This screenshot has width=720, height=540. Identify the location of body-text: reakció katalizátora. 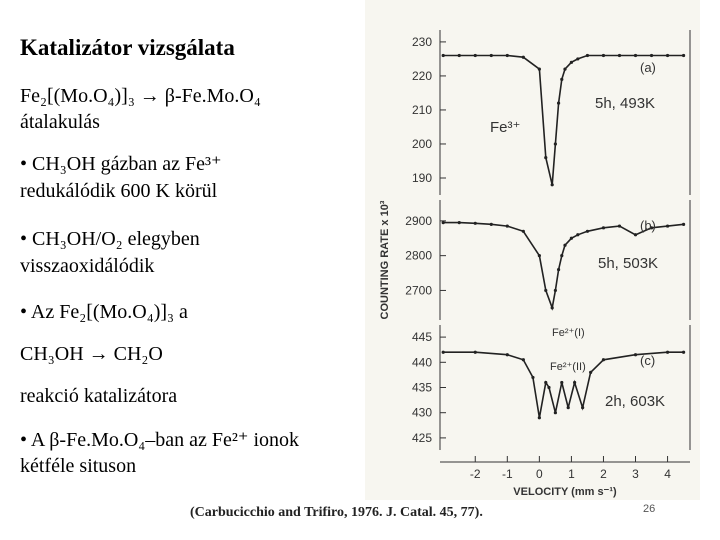
(98, 396).